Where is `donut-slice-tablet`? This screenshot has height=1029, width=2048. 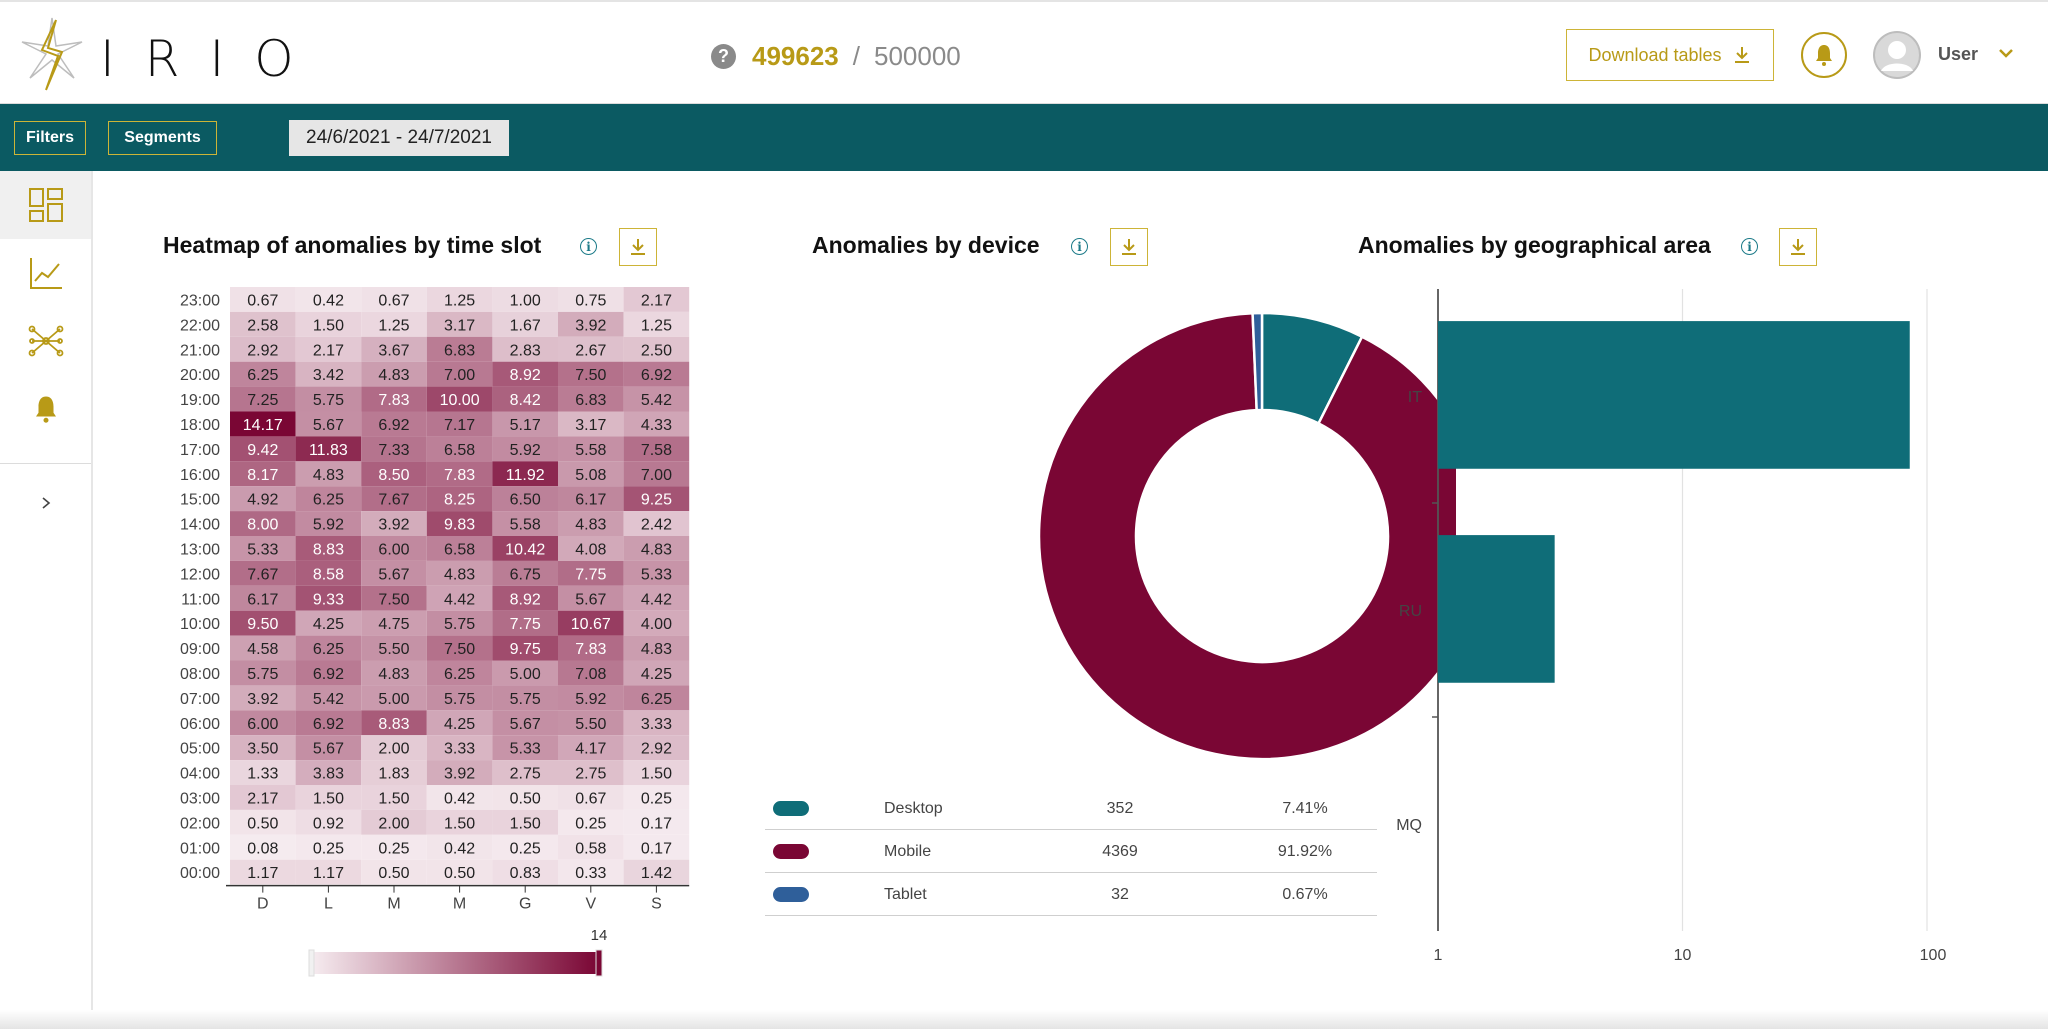
donut-slice-tablet is located at coordinates (1257, 361).